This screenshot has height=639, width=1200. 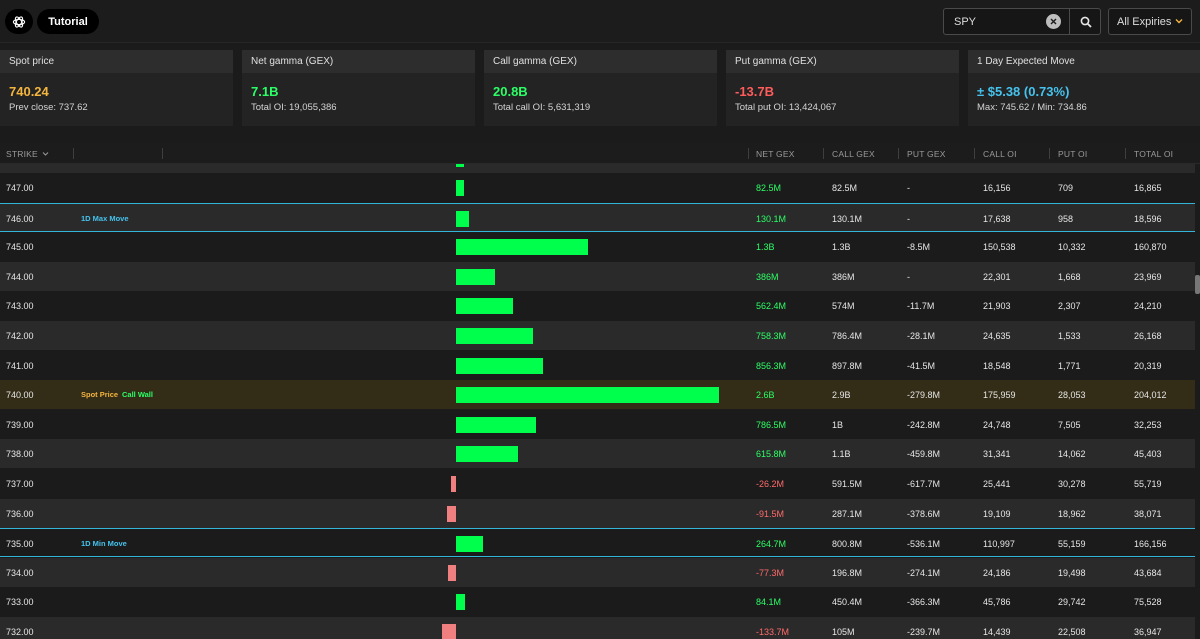 What do you see at coordinates (104, 544) in the screenshot?
I see `row-tag: 1D Min Move` at bounding box center [104, 544].